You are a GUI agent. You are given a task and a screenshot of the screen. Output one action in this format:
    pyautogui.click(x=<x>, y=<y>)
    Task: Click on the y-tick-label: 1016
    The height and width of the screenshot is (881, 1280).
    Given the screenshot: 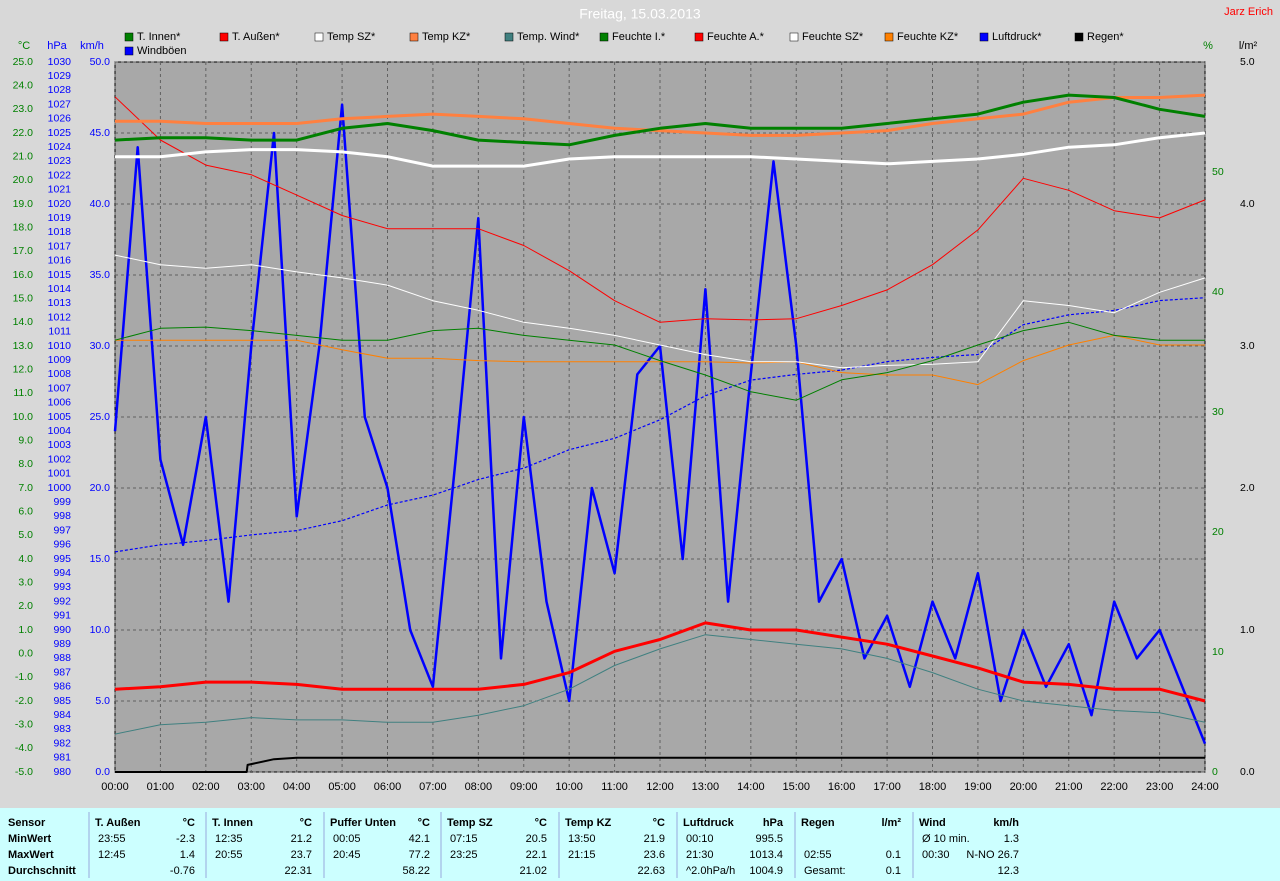 What is the action you would take?
    pyautogui.click(x=60, y=261)
    